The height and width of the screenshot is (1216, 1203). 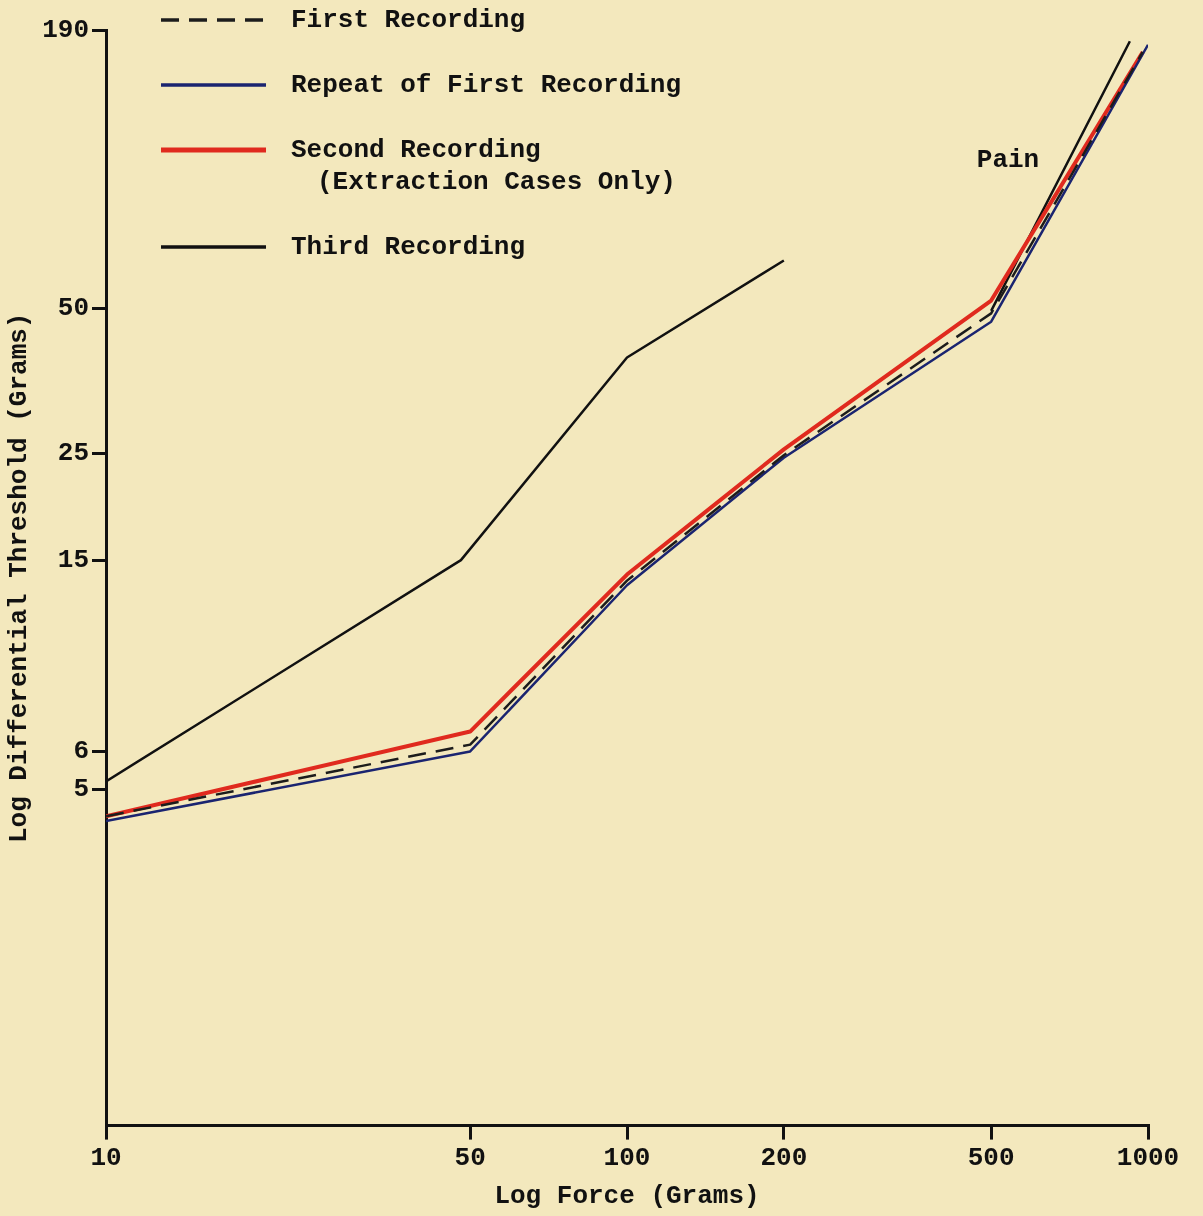 What do you see at coordinates (483, 165) in the screenshot?
I see `legend-label: Second Recording (Extraction Cases Only)` at bounding box center [483, 165].